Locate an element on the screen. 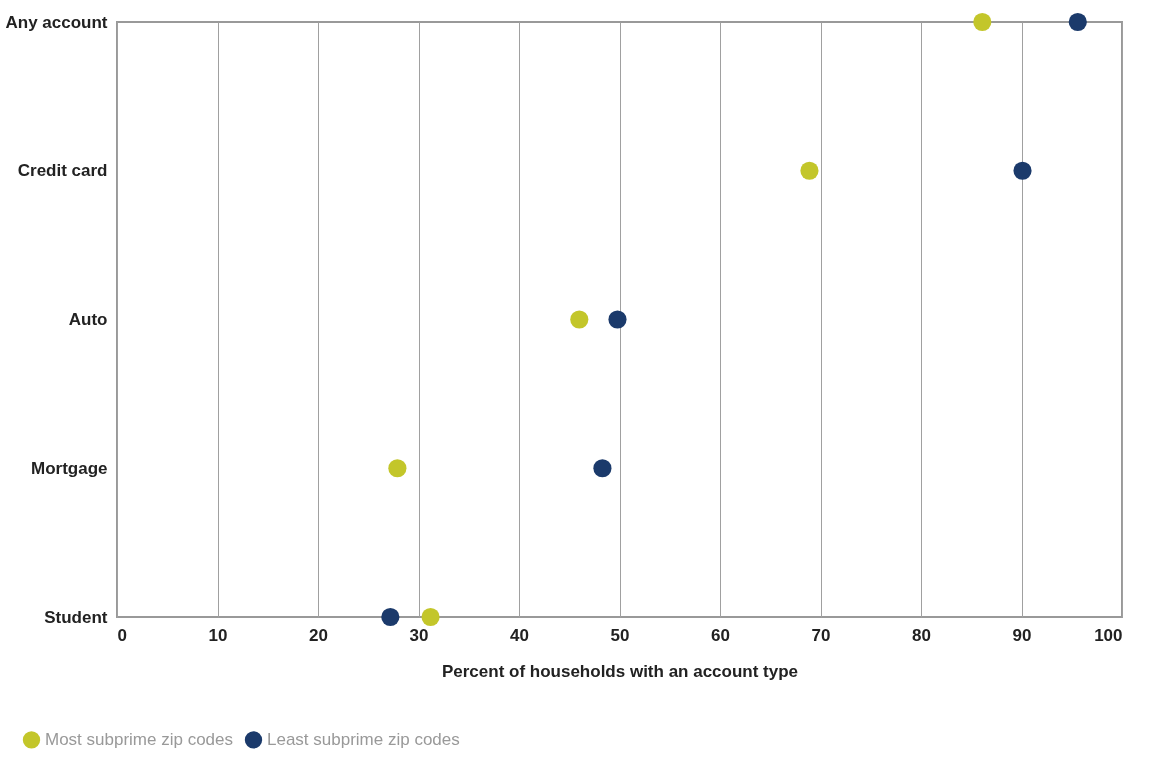 The height and width of the screenshot is (763, 1156). y-tick-label: Student is located at coordinates (76, 617).